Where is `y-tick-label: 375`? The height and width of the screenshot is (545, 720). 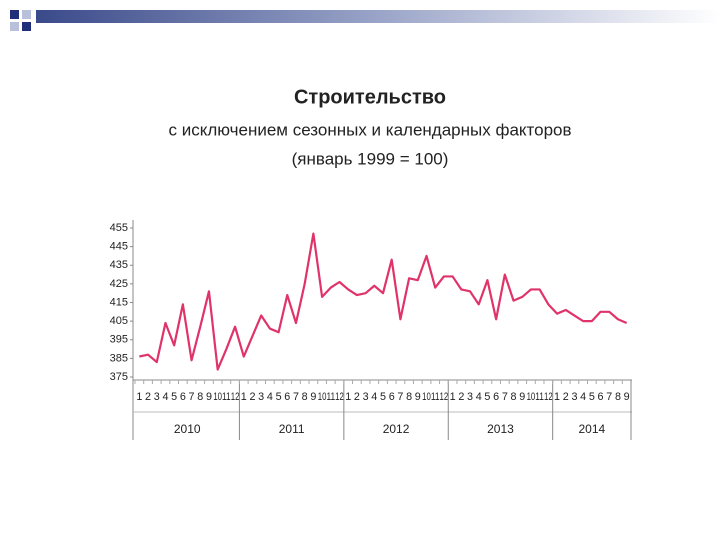 y-tick-label: 375 is located at coordinates (119, 377).